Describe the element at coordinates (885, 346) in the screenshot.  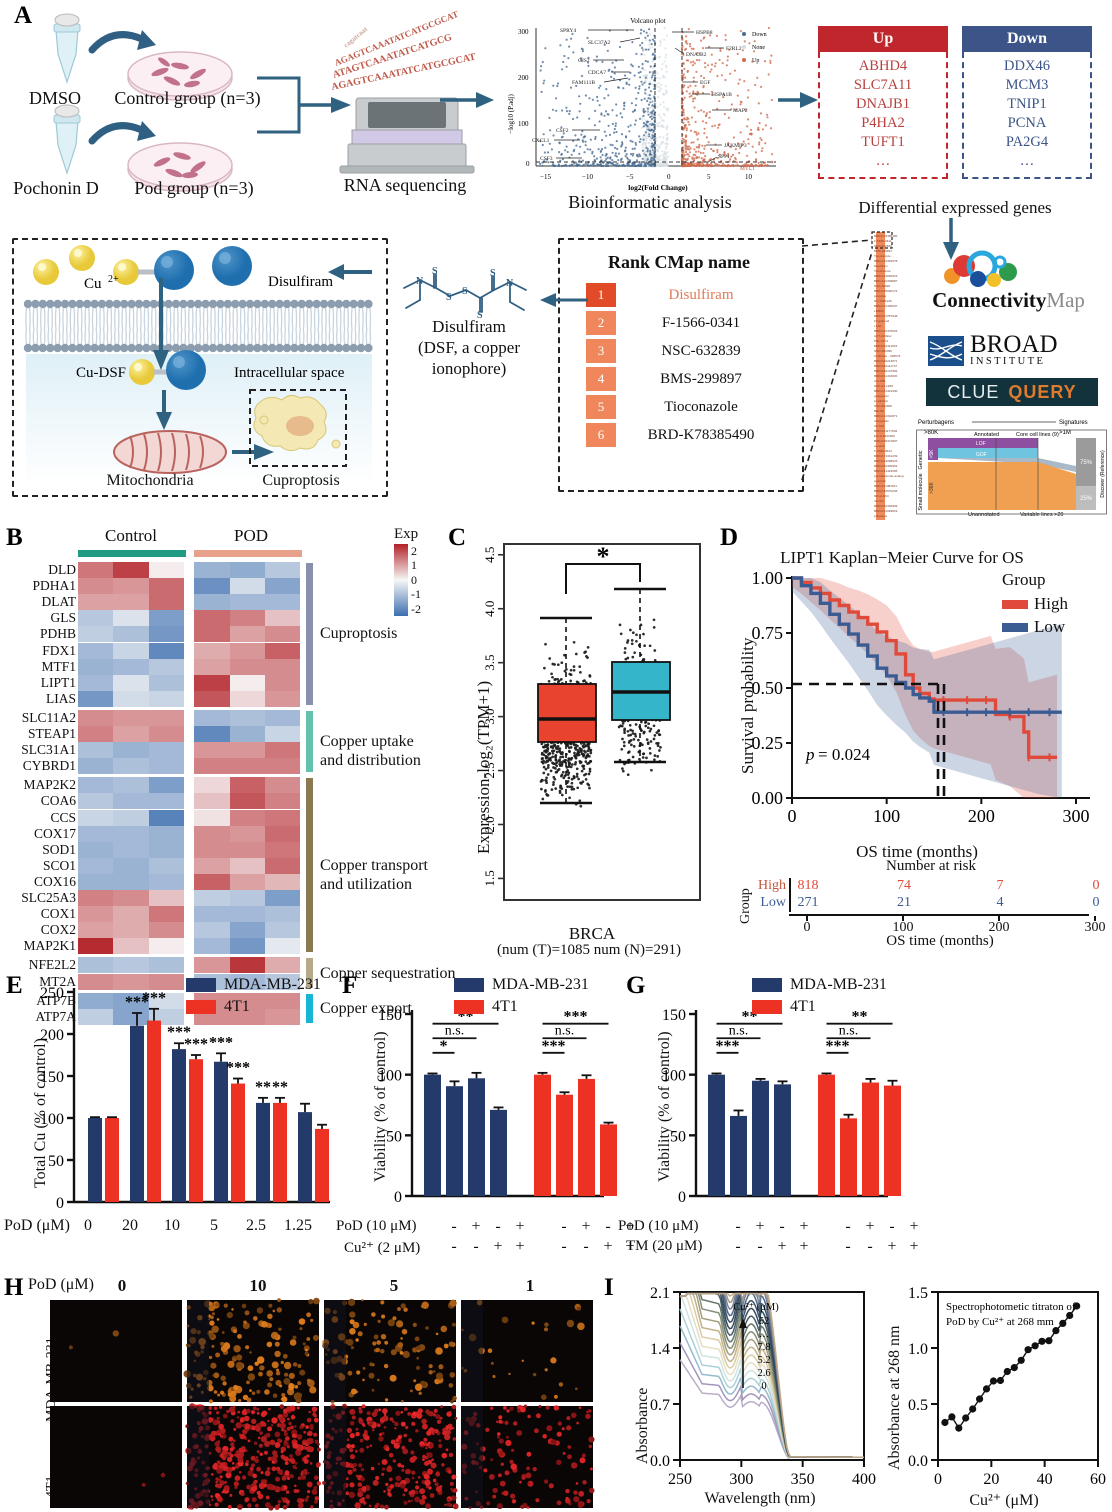
I see `svg-text: BRD-K02411915` at that location.